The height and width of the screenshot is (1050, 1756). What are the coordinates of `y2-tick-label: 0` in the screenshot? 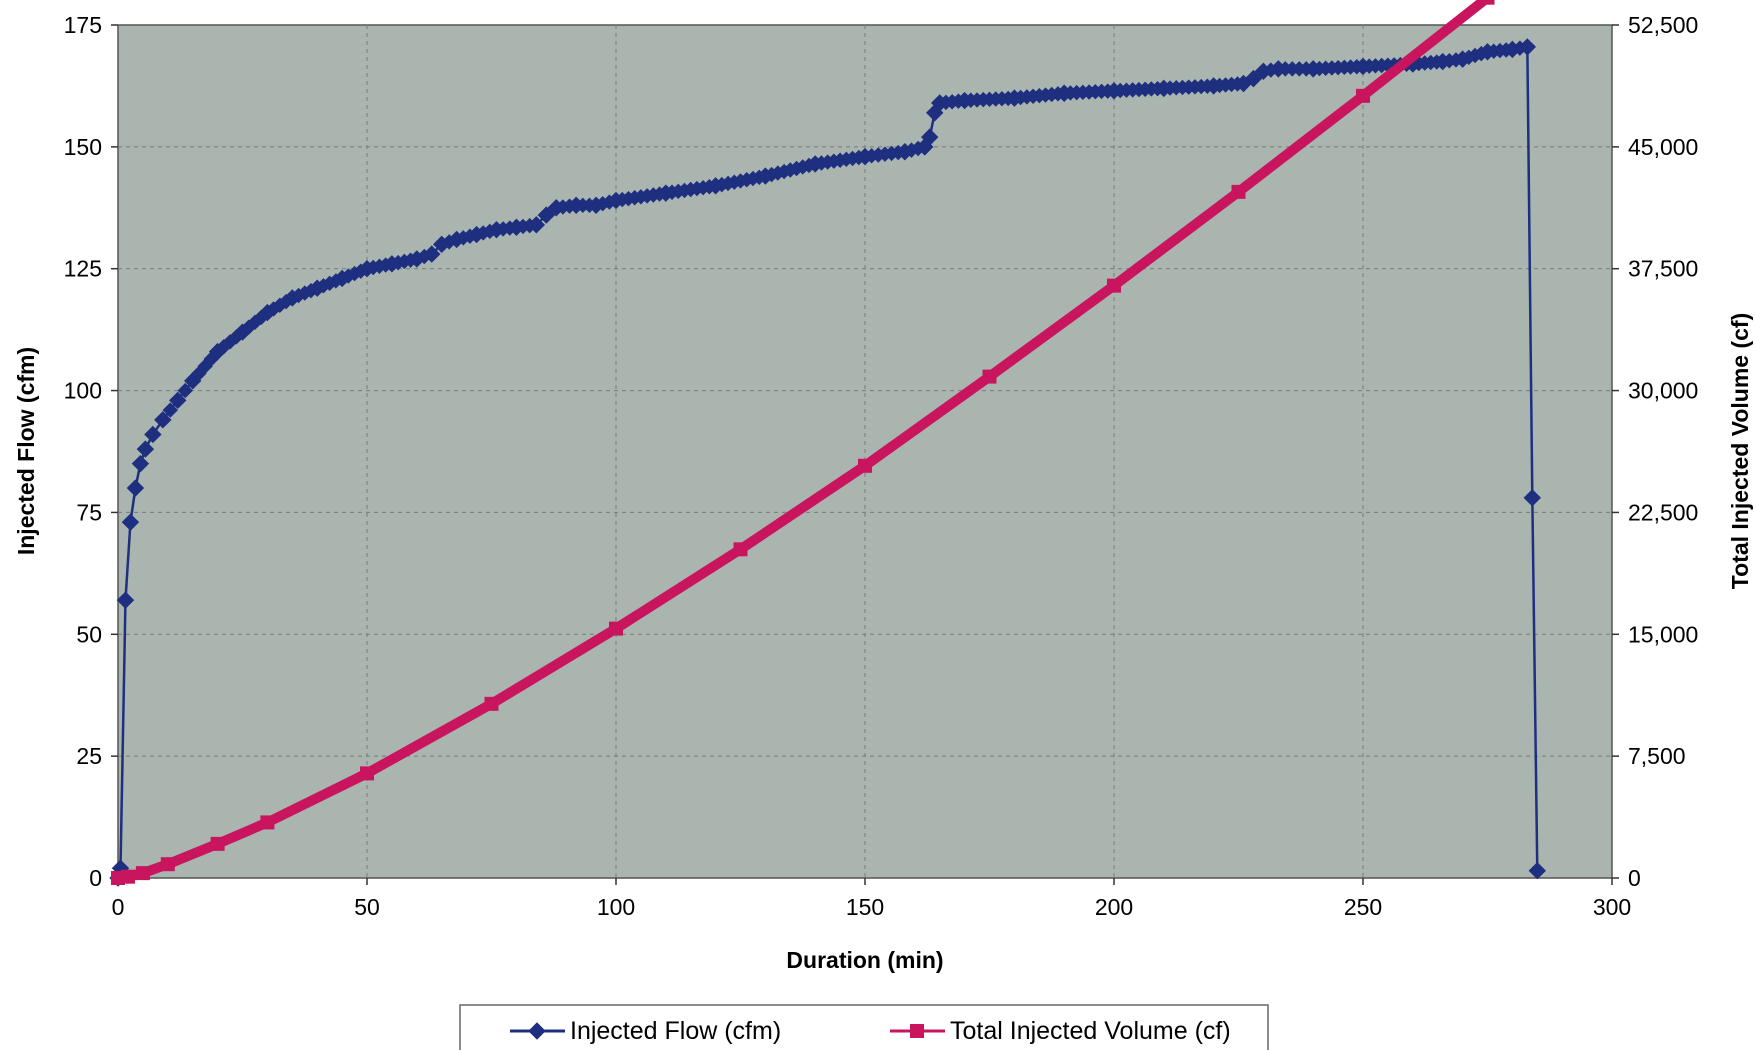 It's located at (1634, 878).